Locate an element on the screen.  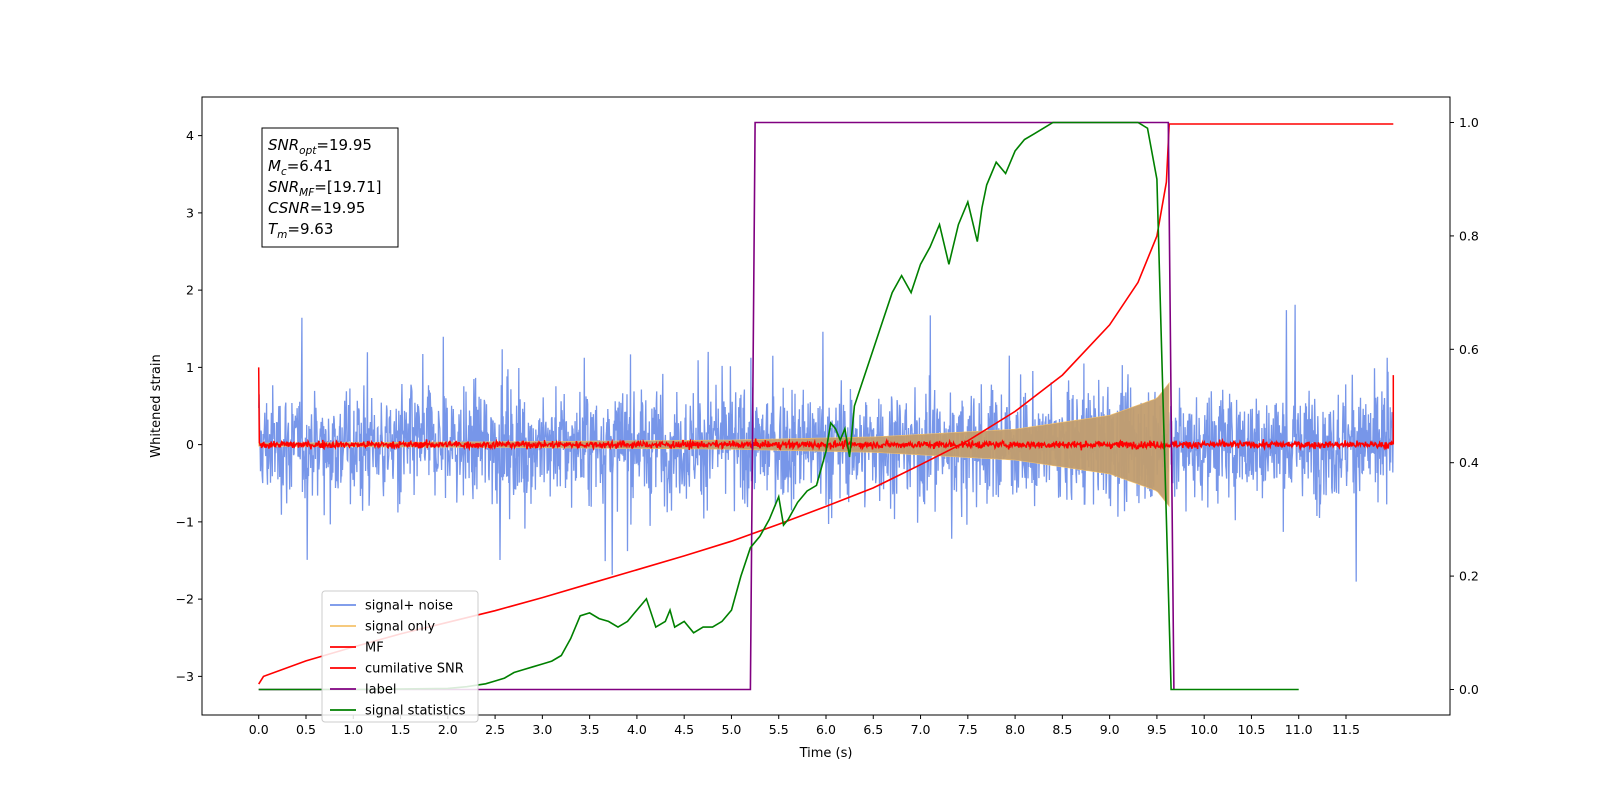
y-axis-left: −3 −2 −1 0 1 2 3 4 is located at coordinates (189, 406).